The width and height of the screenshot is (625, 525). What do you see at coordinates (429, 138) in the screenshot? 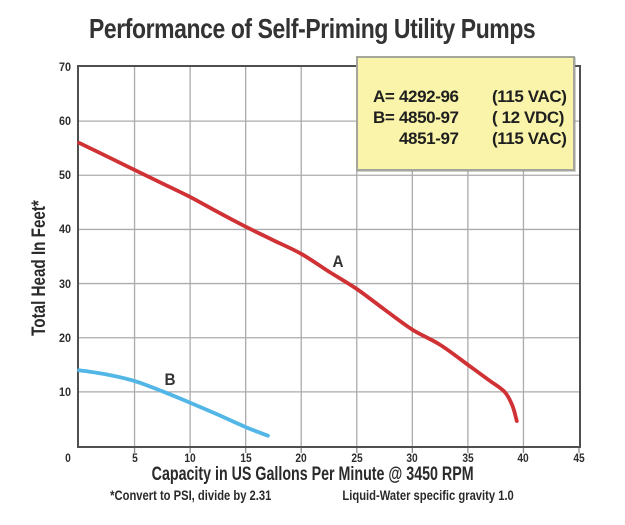
I see `legend-model-number: 4851-97` at bounding box center [429, 138].